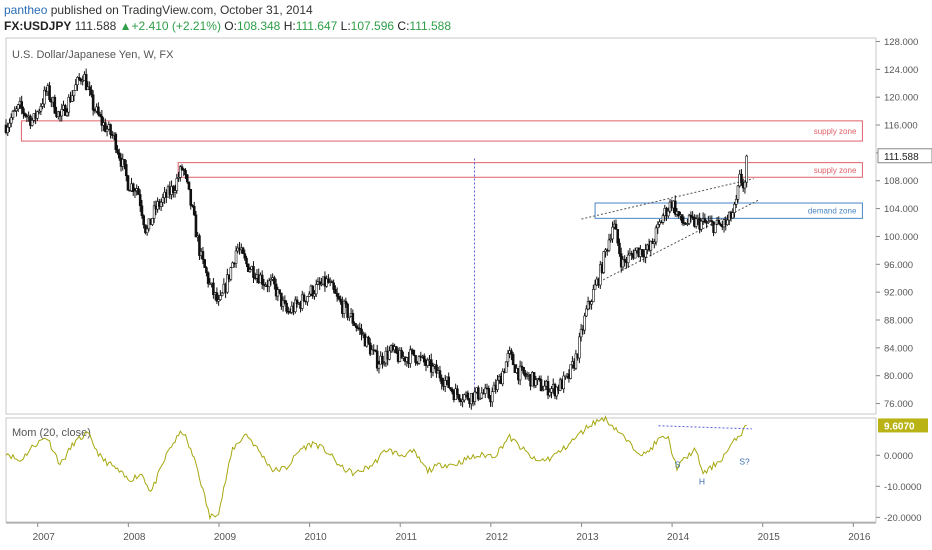 This screenshot has width=932, height=550. Describe the element at coordinates (898, 321) in the screenshot. I see `price-tick-label: 88.000` at that location.